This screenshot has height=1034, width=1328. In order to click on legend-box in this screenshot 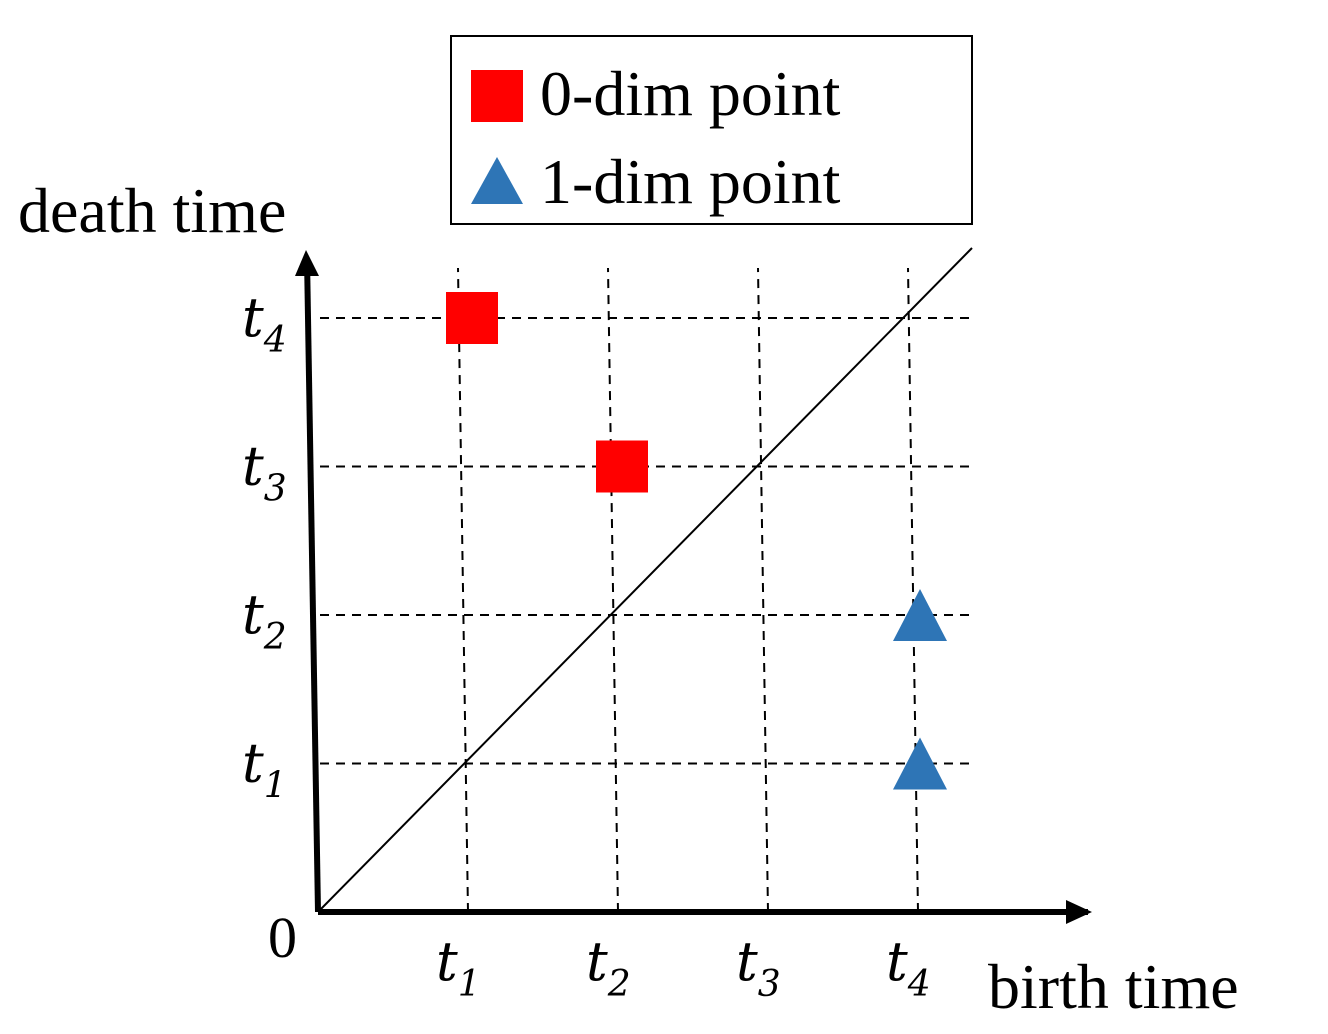, I will do `click(711, 130)`.